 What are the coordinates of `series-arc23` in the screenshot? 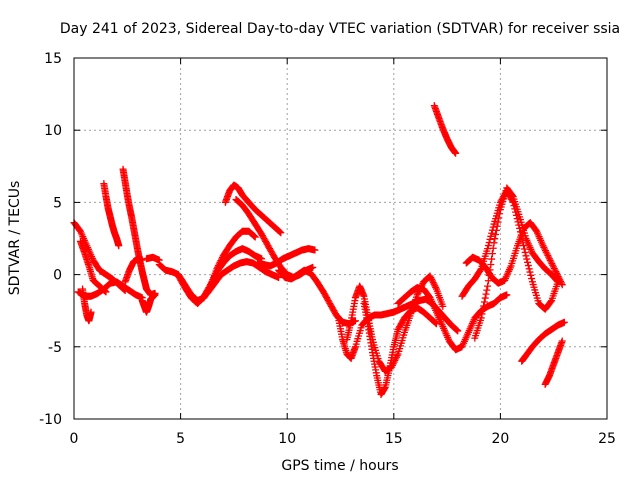 It's located at (516, 263).